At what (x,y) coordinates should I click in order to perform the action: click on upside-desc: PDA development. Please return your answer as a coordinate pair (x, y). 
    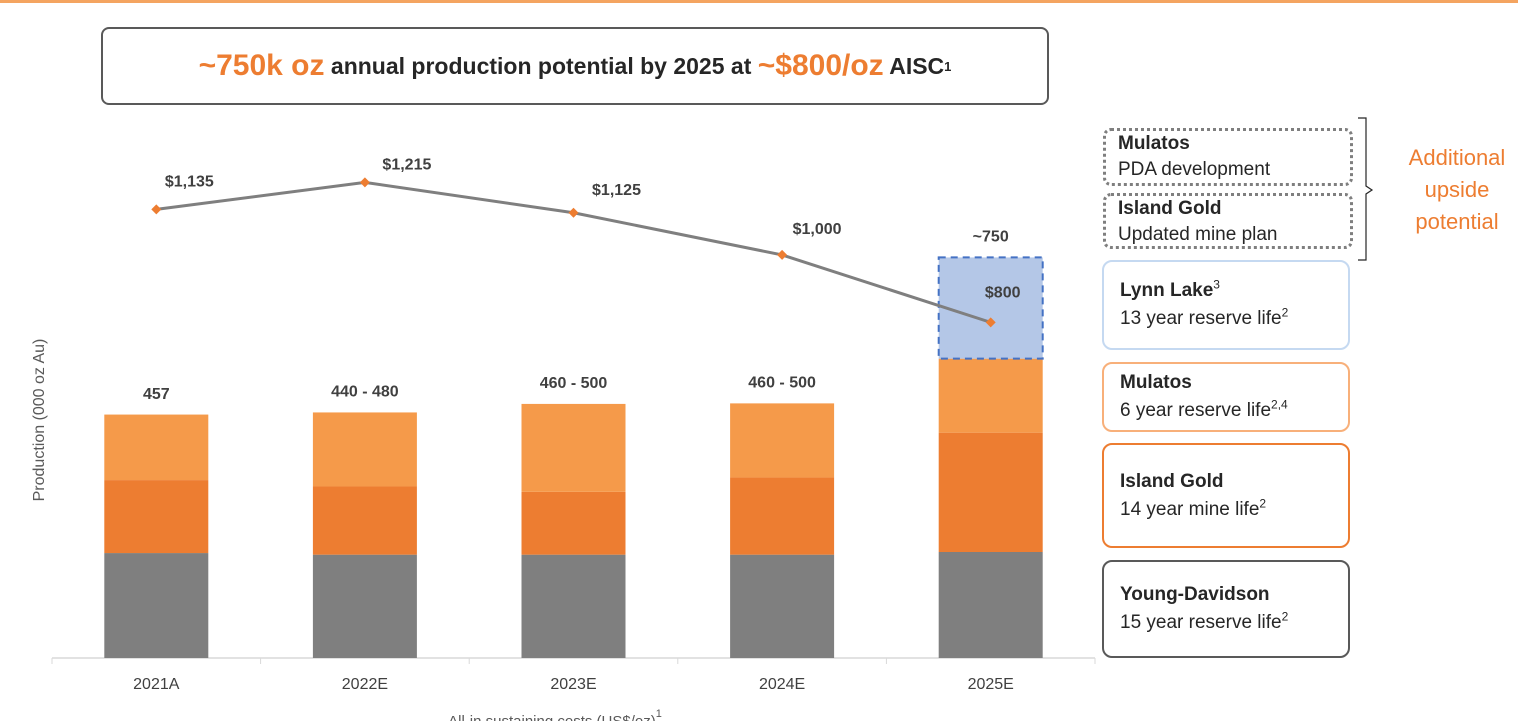
    Looking at the image, I should click on (1194, 169).